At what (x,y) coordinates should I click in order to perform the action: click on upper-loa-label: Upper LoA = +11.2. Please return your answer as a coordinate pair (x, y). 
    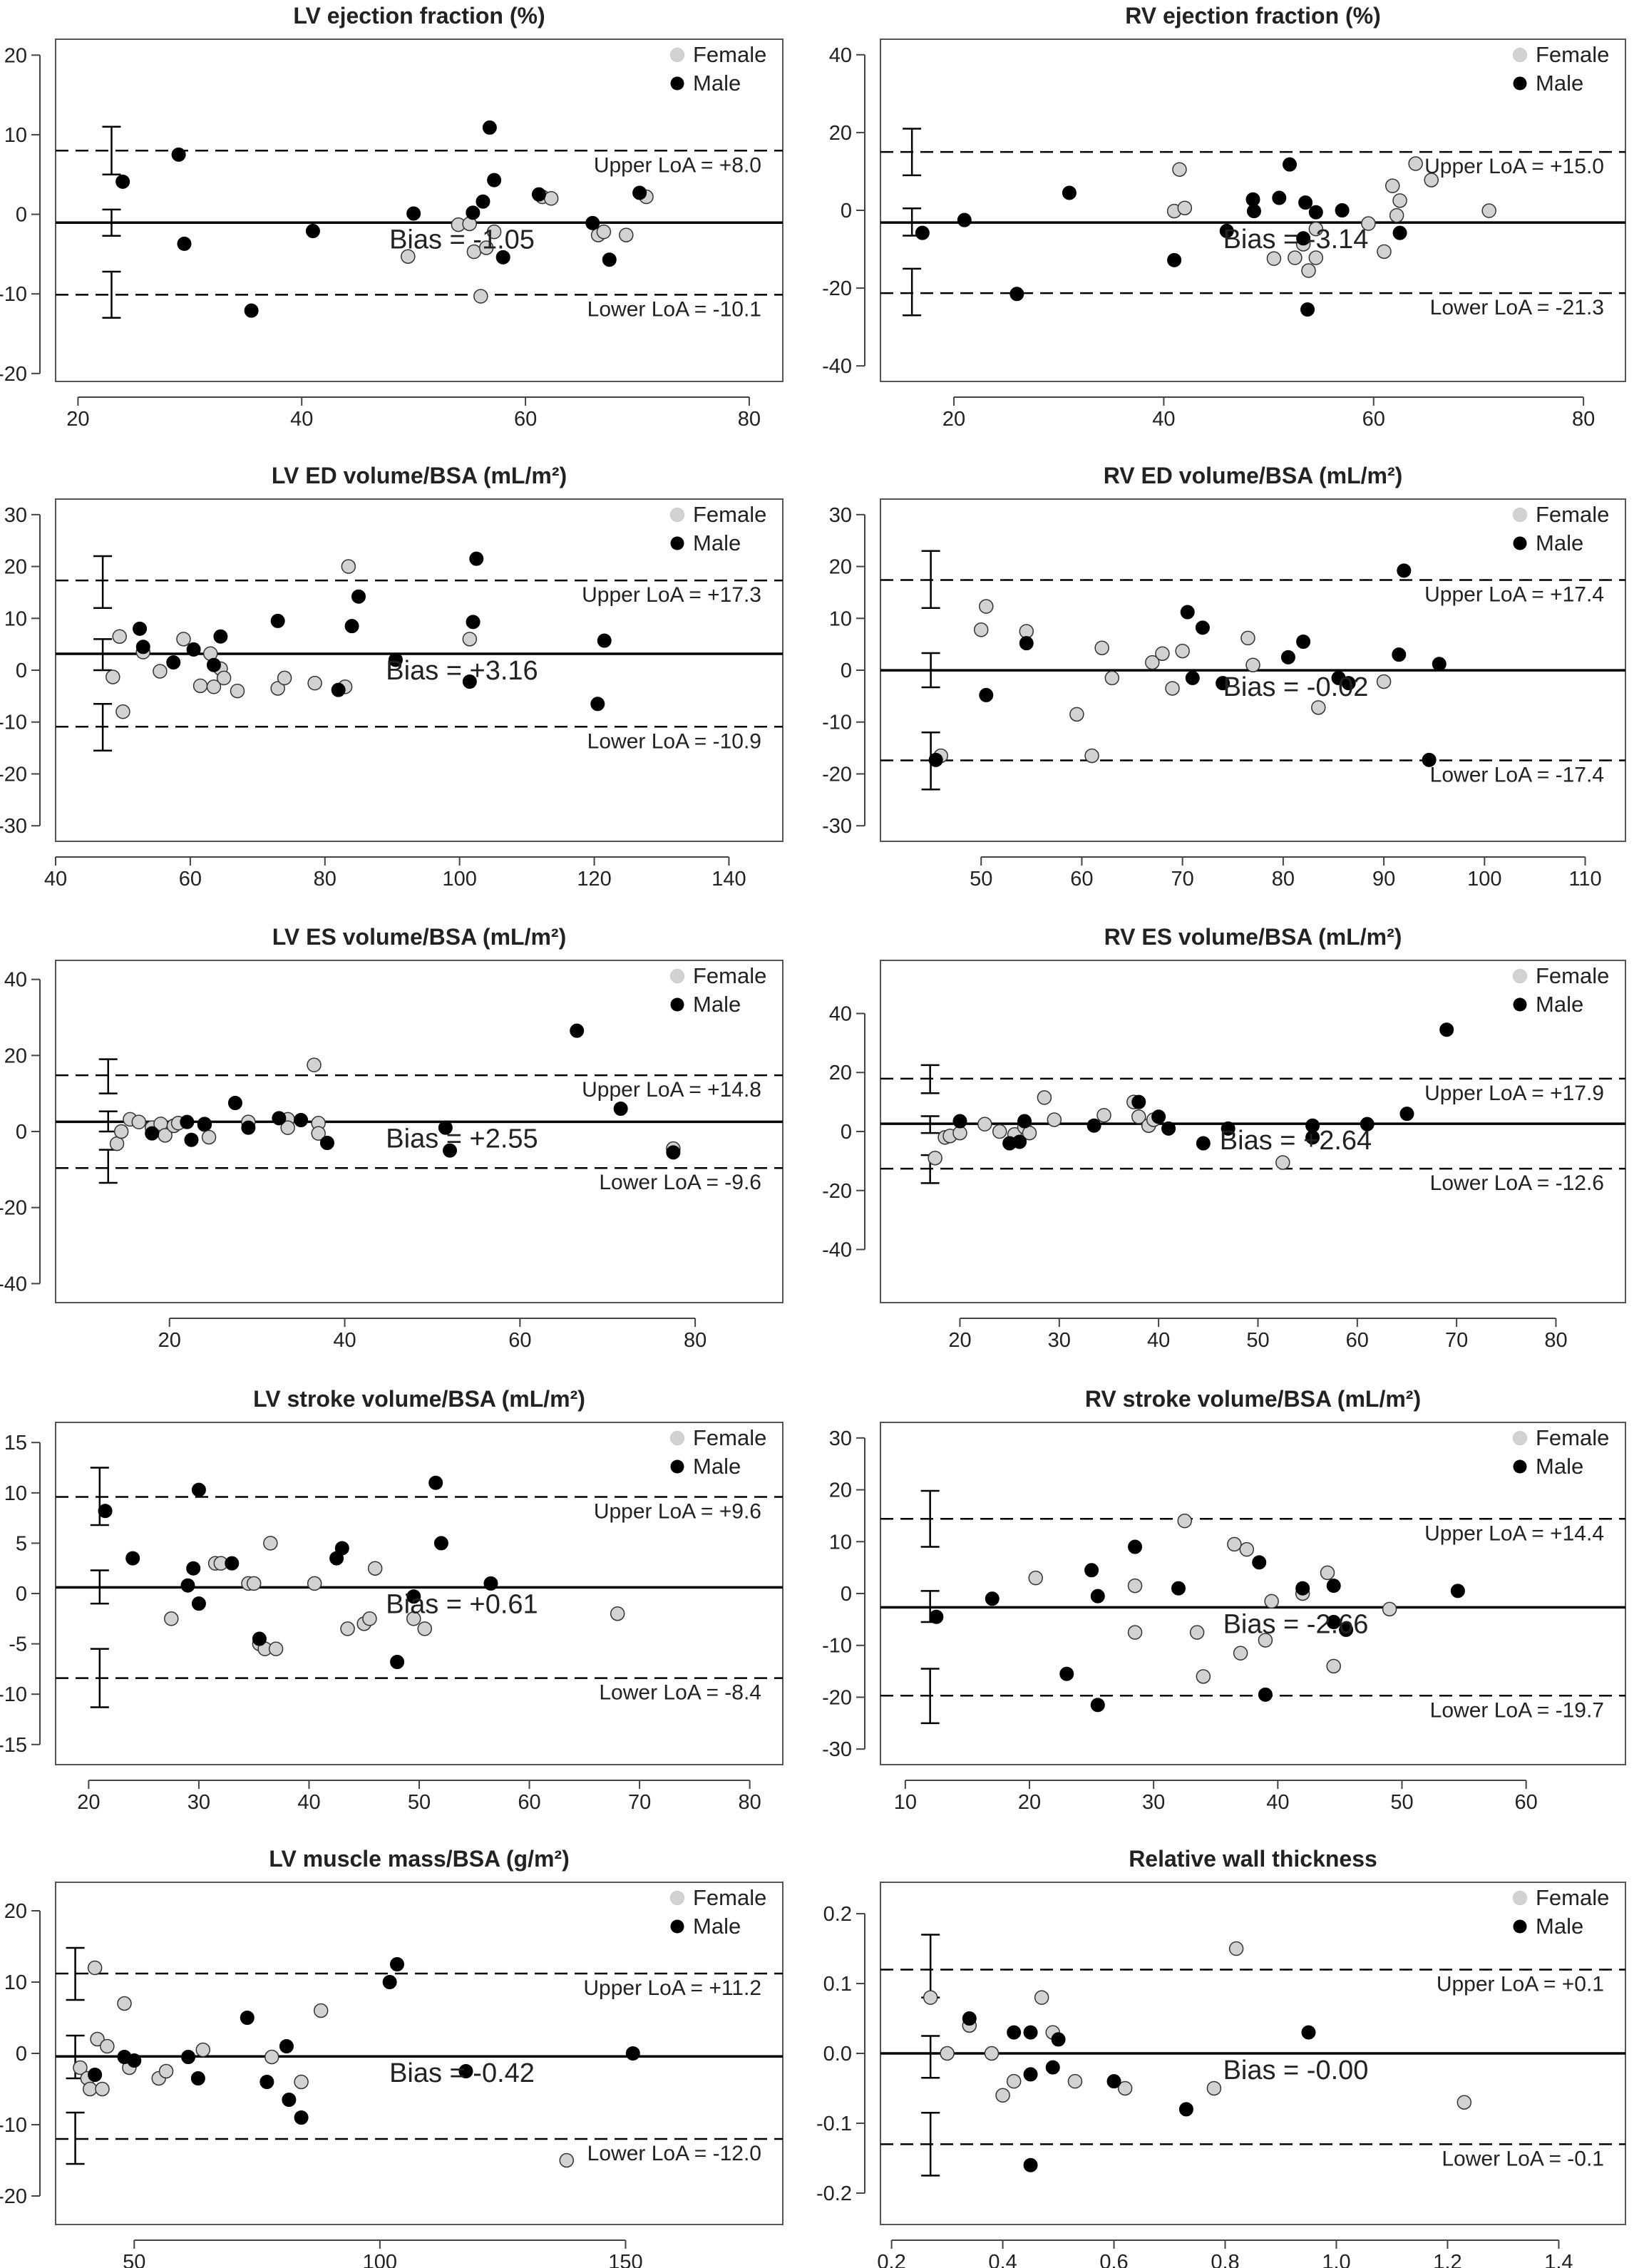
    Looking at the image, I should click on (672, 1988).